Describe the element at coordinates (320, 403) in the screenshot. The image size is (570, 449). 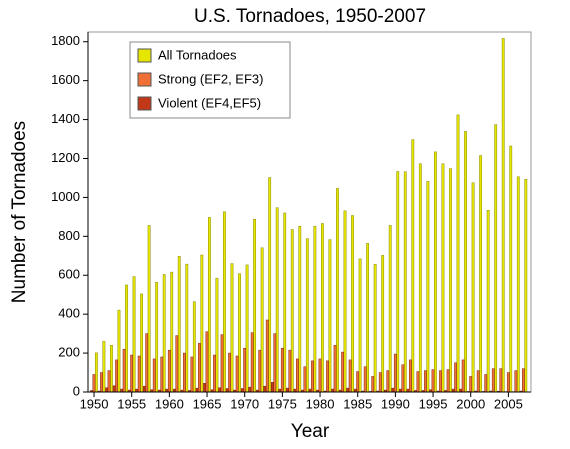
I see `x-tick-label: 1980` at that location.